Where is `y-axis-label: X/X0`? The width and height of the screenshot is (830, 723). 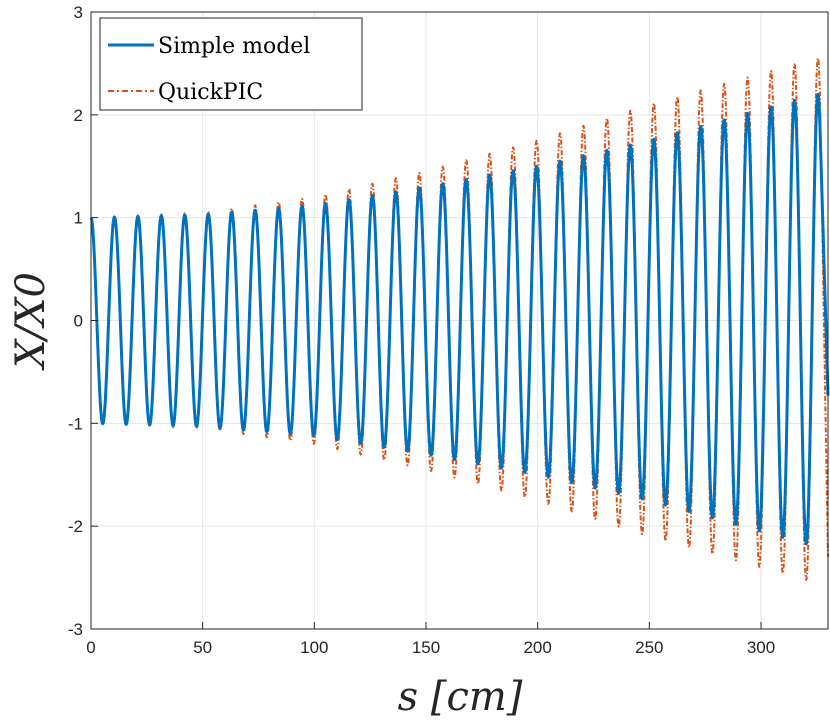 y-axis-label: X/X0 is located at coordinates (31, 321).